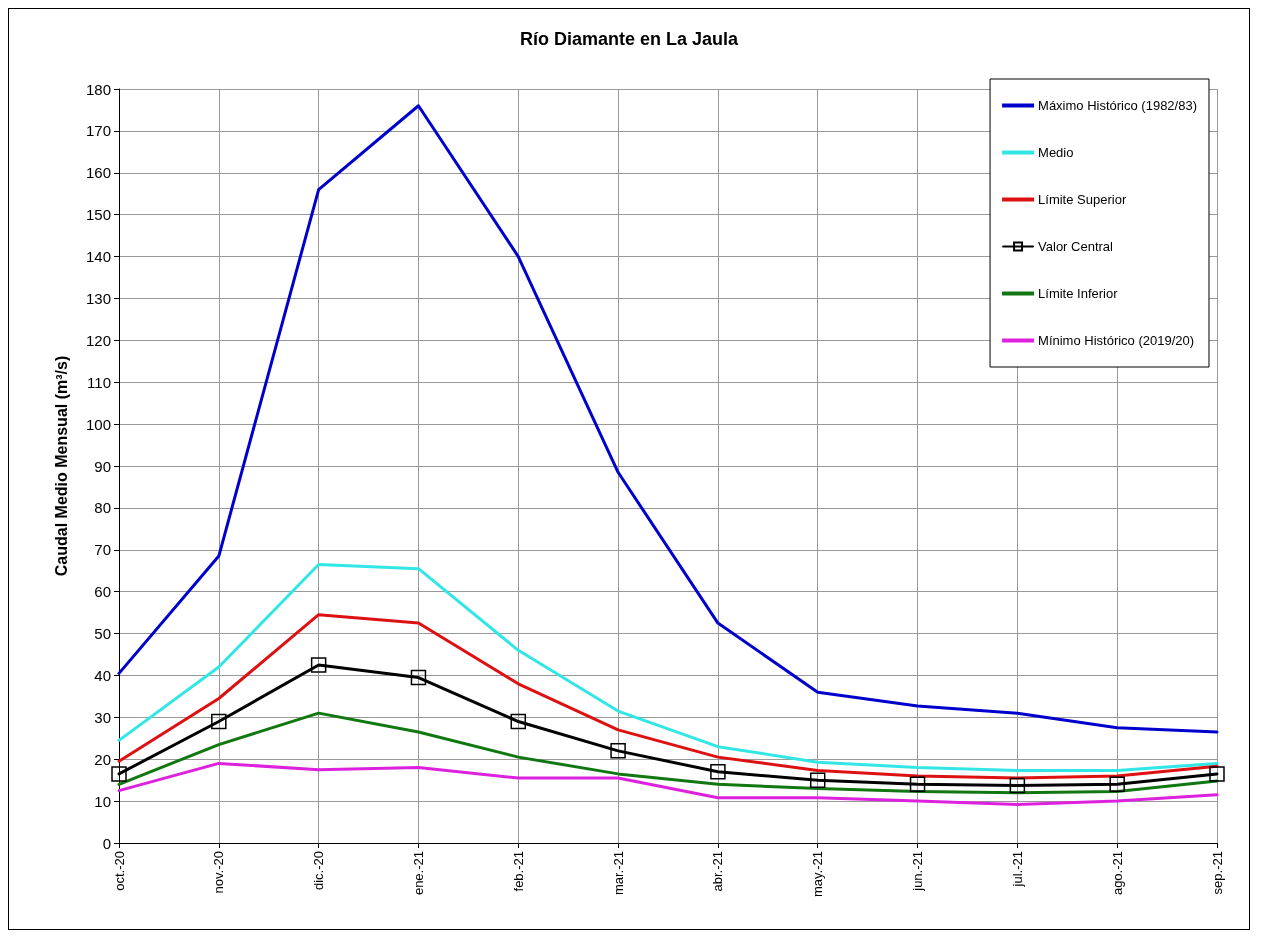 Image resolution: width=1262 pixels, height=944 pixels. Describe the element at coordinates (98, 89) in the screenshot. I see `y-tick-label: 180` at that location.